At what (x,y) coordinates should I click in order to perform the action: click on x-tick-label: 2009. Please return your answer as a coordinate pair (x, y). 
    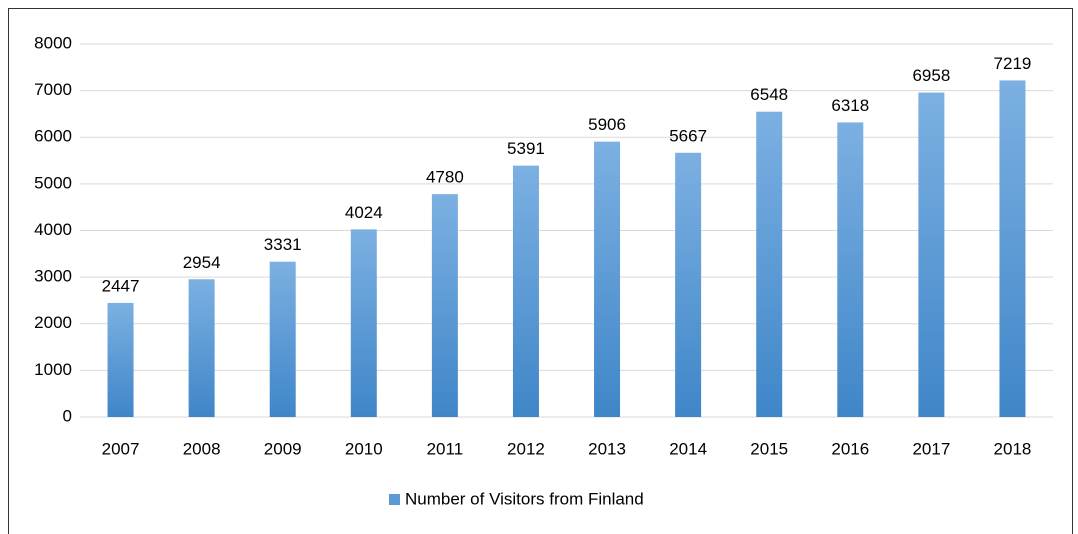
    Looking at the image, I should click on (283, 448).